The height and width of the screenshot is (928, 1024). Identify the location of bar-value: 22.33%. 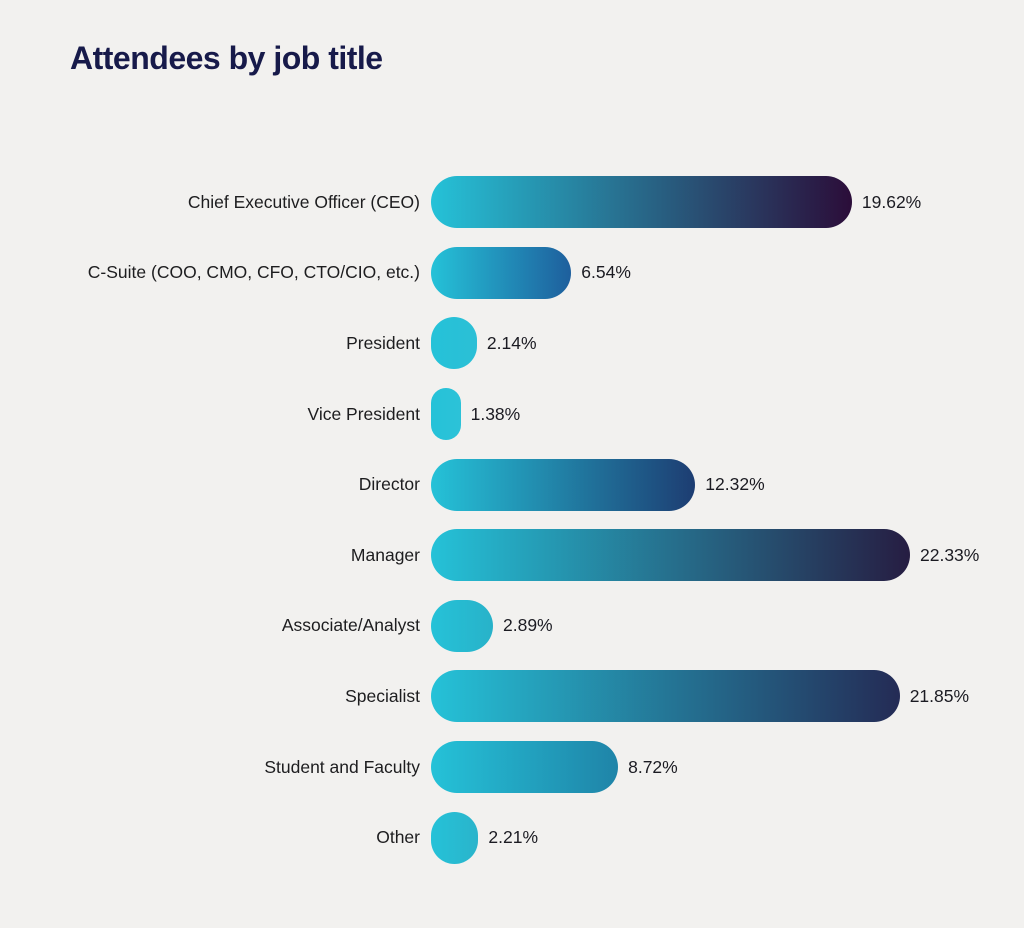
(950, 554).